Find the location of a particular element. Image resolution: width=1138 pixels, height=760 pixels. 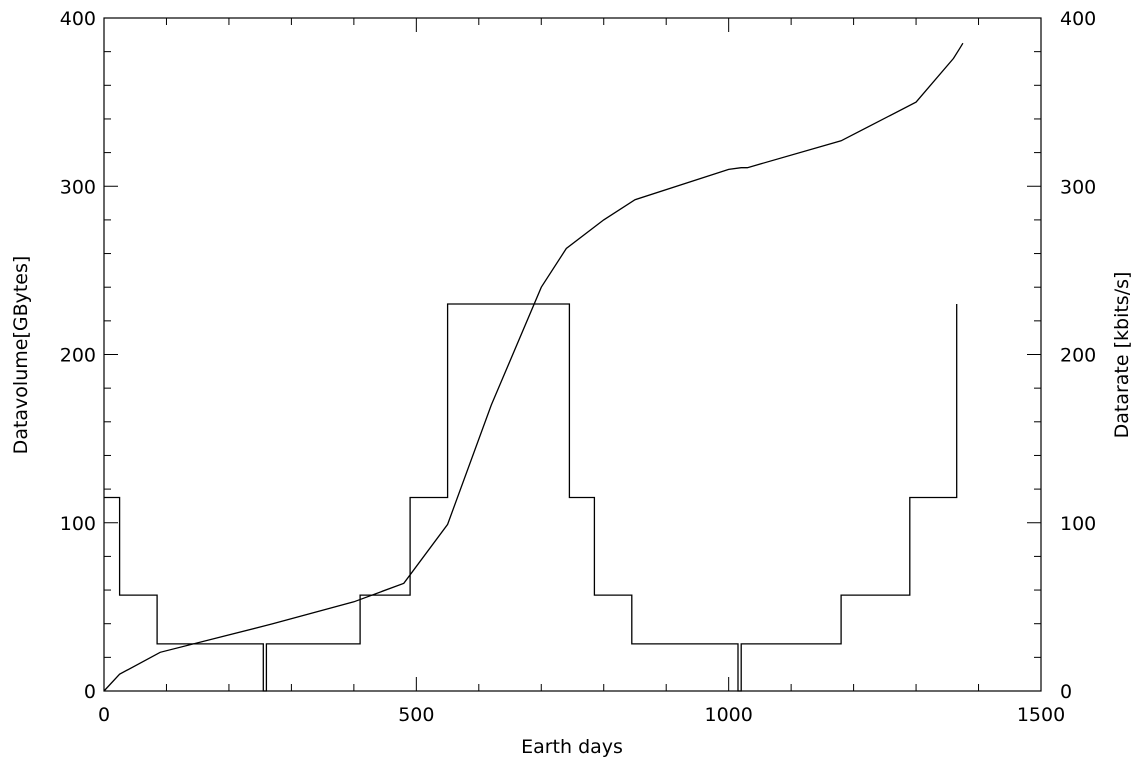

y-left-tick-label: 200 is located at coordinates (78, 356).